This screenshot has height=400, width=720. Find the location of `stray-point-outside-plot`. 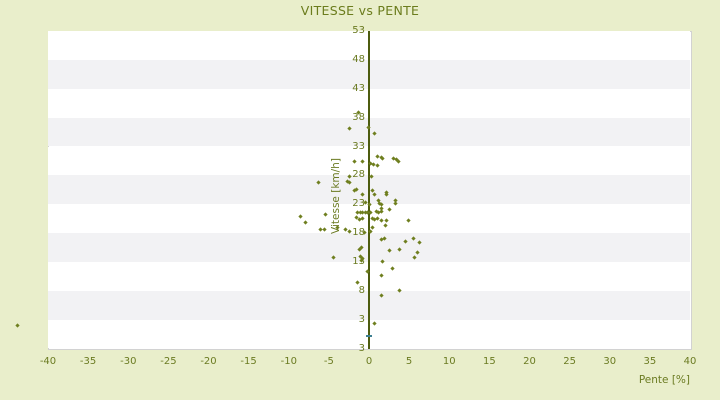

stray-point-outside-plot is located at coordinates (17, 325).